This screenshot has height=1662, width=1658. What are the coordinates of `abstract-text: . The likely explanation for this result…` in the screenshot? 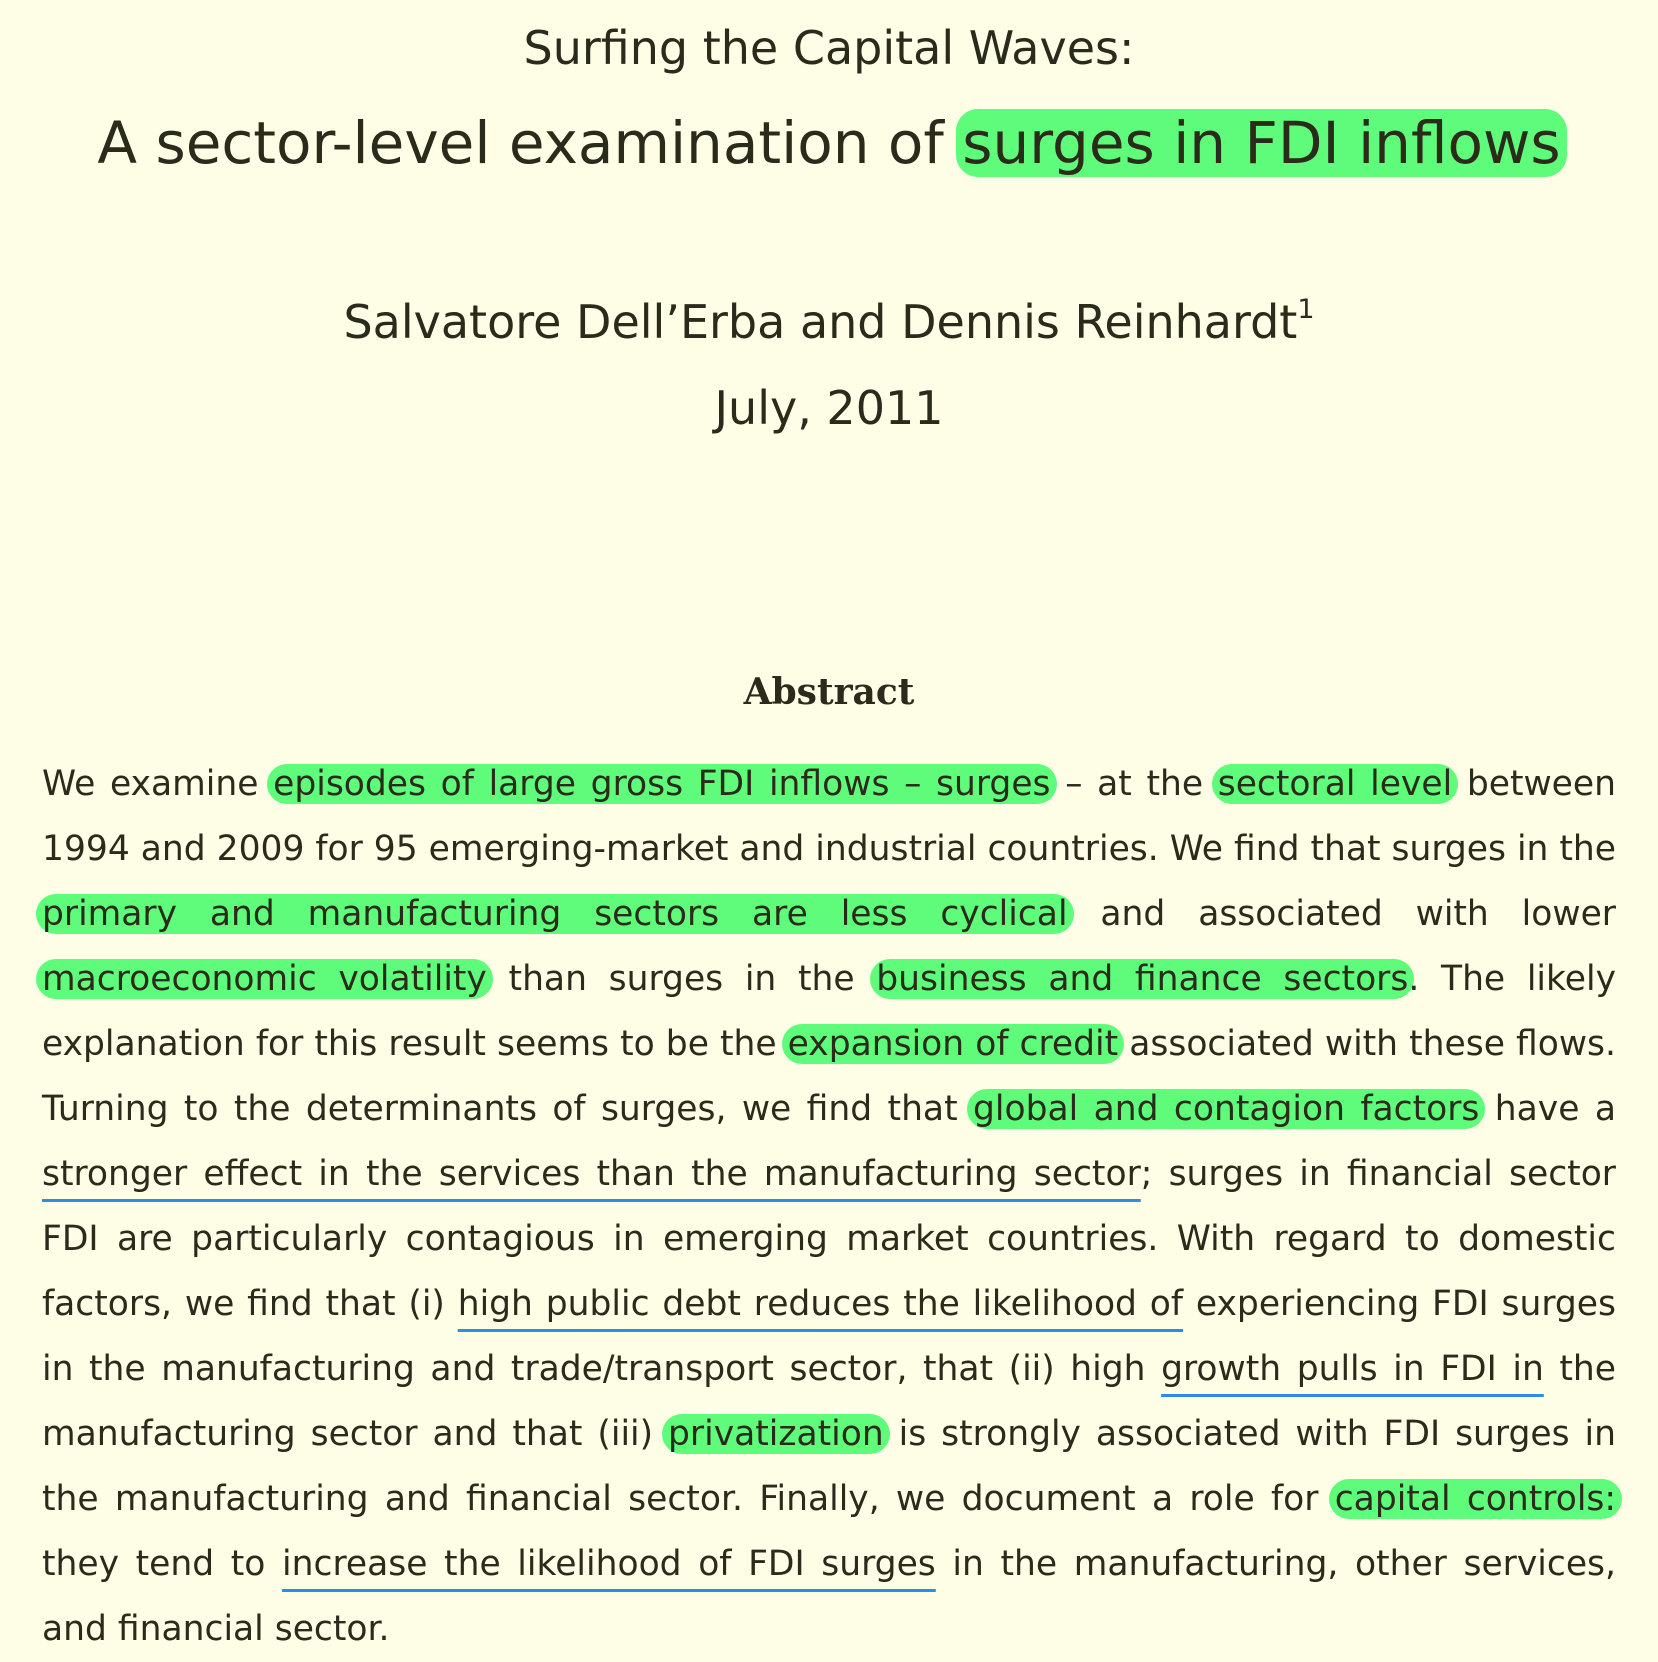 It's located at (829, 1011).